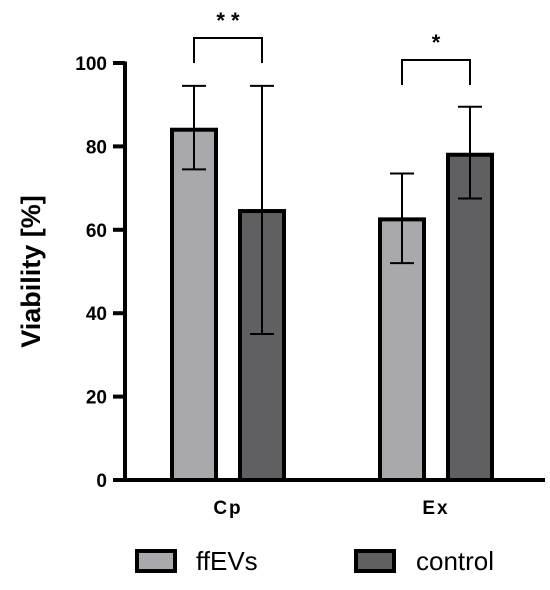  What do you see at coordinates (31, 271) in the screenshot?
I see `y-axis-label: Viability [%]` at bounding box center [31, 271].